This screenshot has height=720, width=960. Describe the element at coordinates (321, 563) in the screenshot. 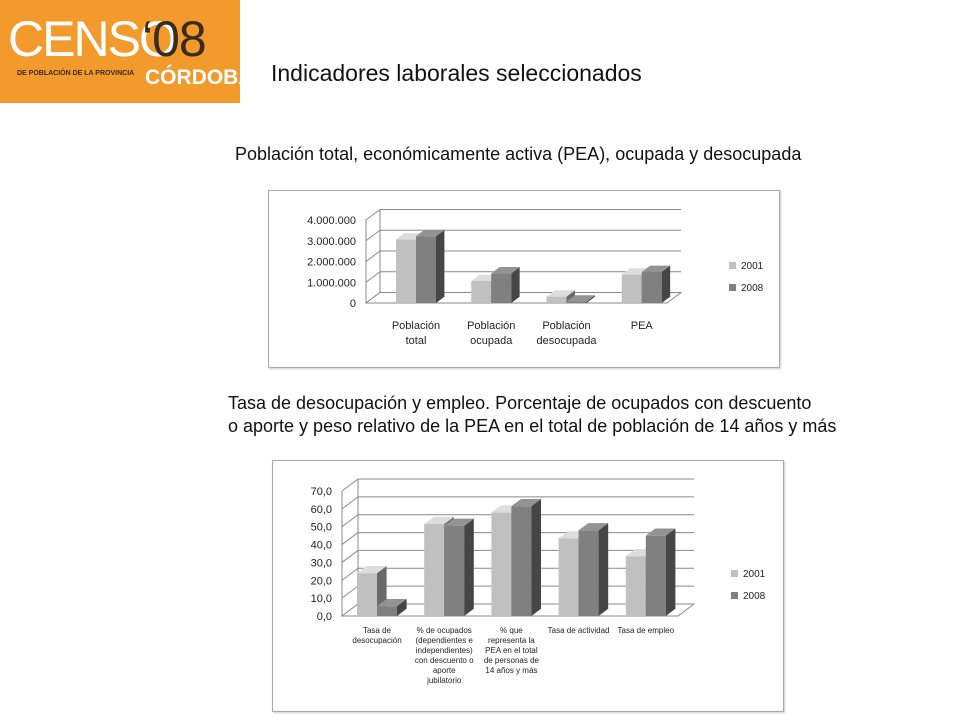

I see `chart2-y-tick-label: 30,0` at that location.